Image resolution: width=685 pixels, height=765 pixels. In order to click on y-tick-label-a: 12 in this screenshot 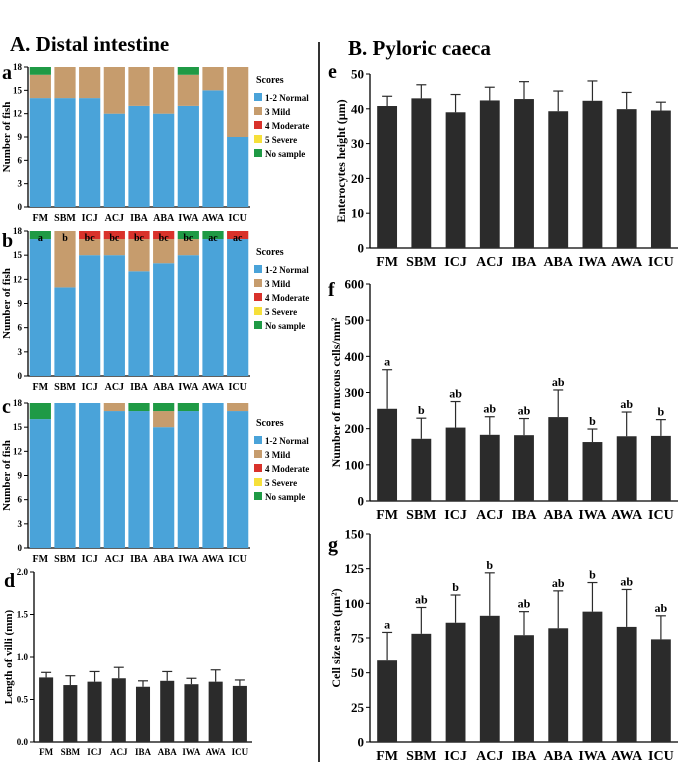, I will do `click(18, 114)`.